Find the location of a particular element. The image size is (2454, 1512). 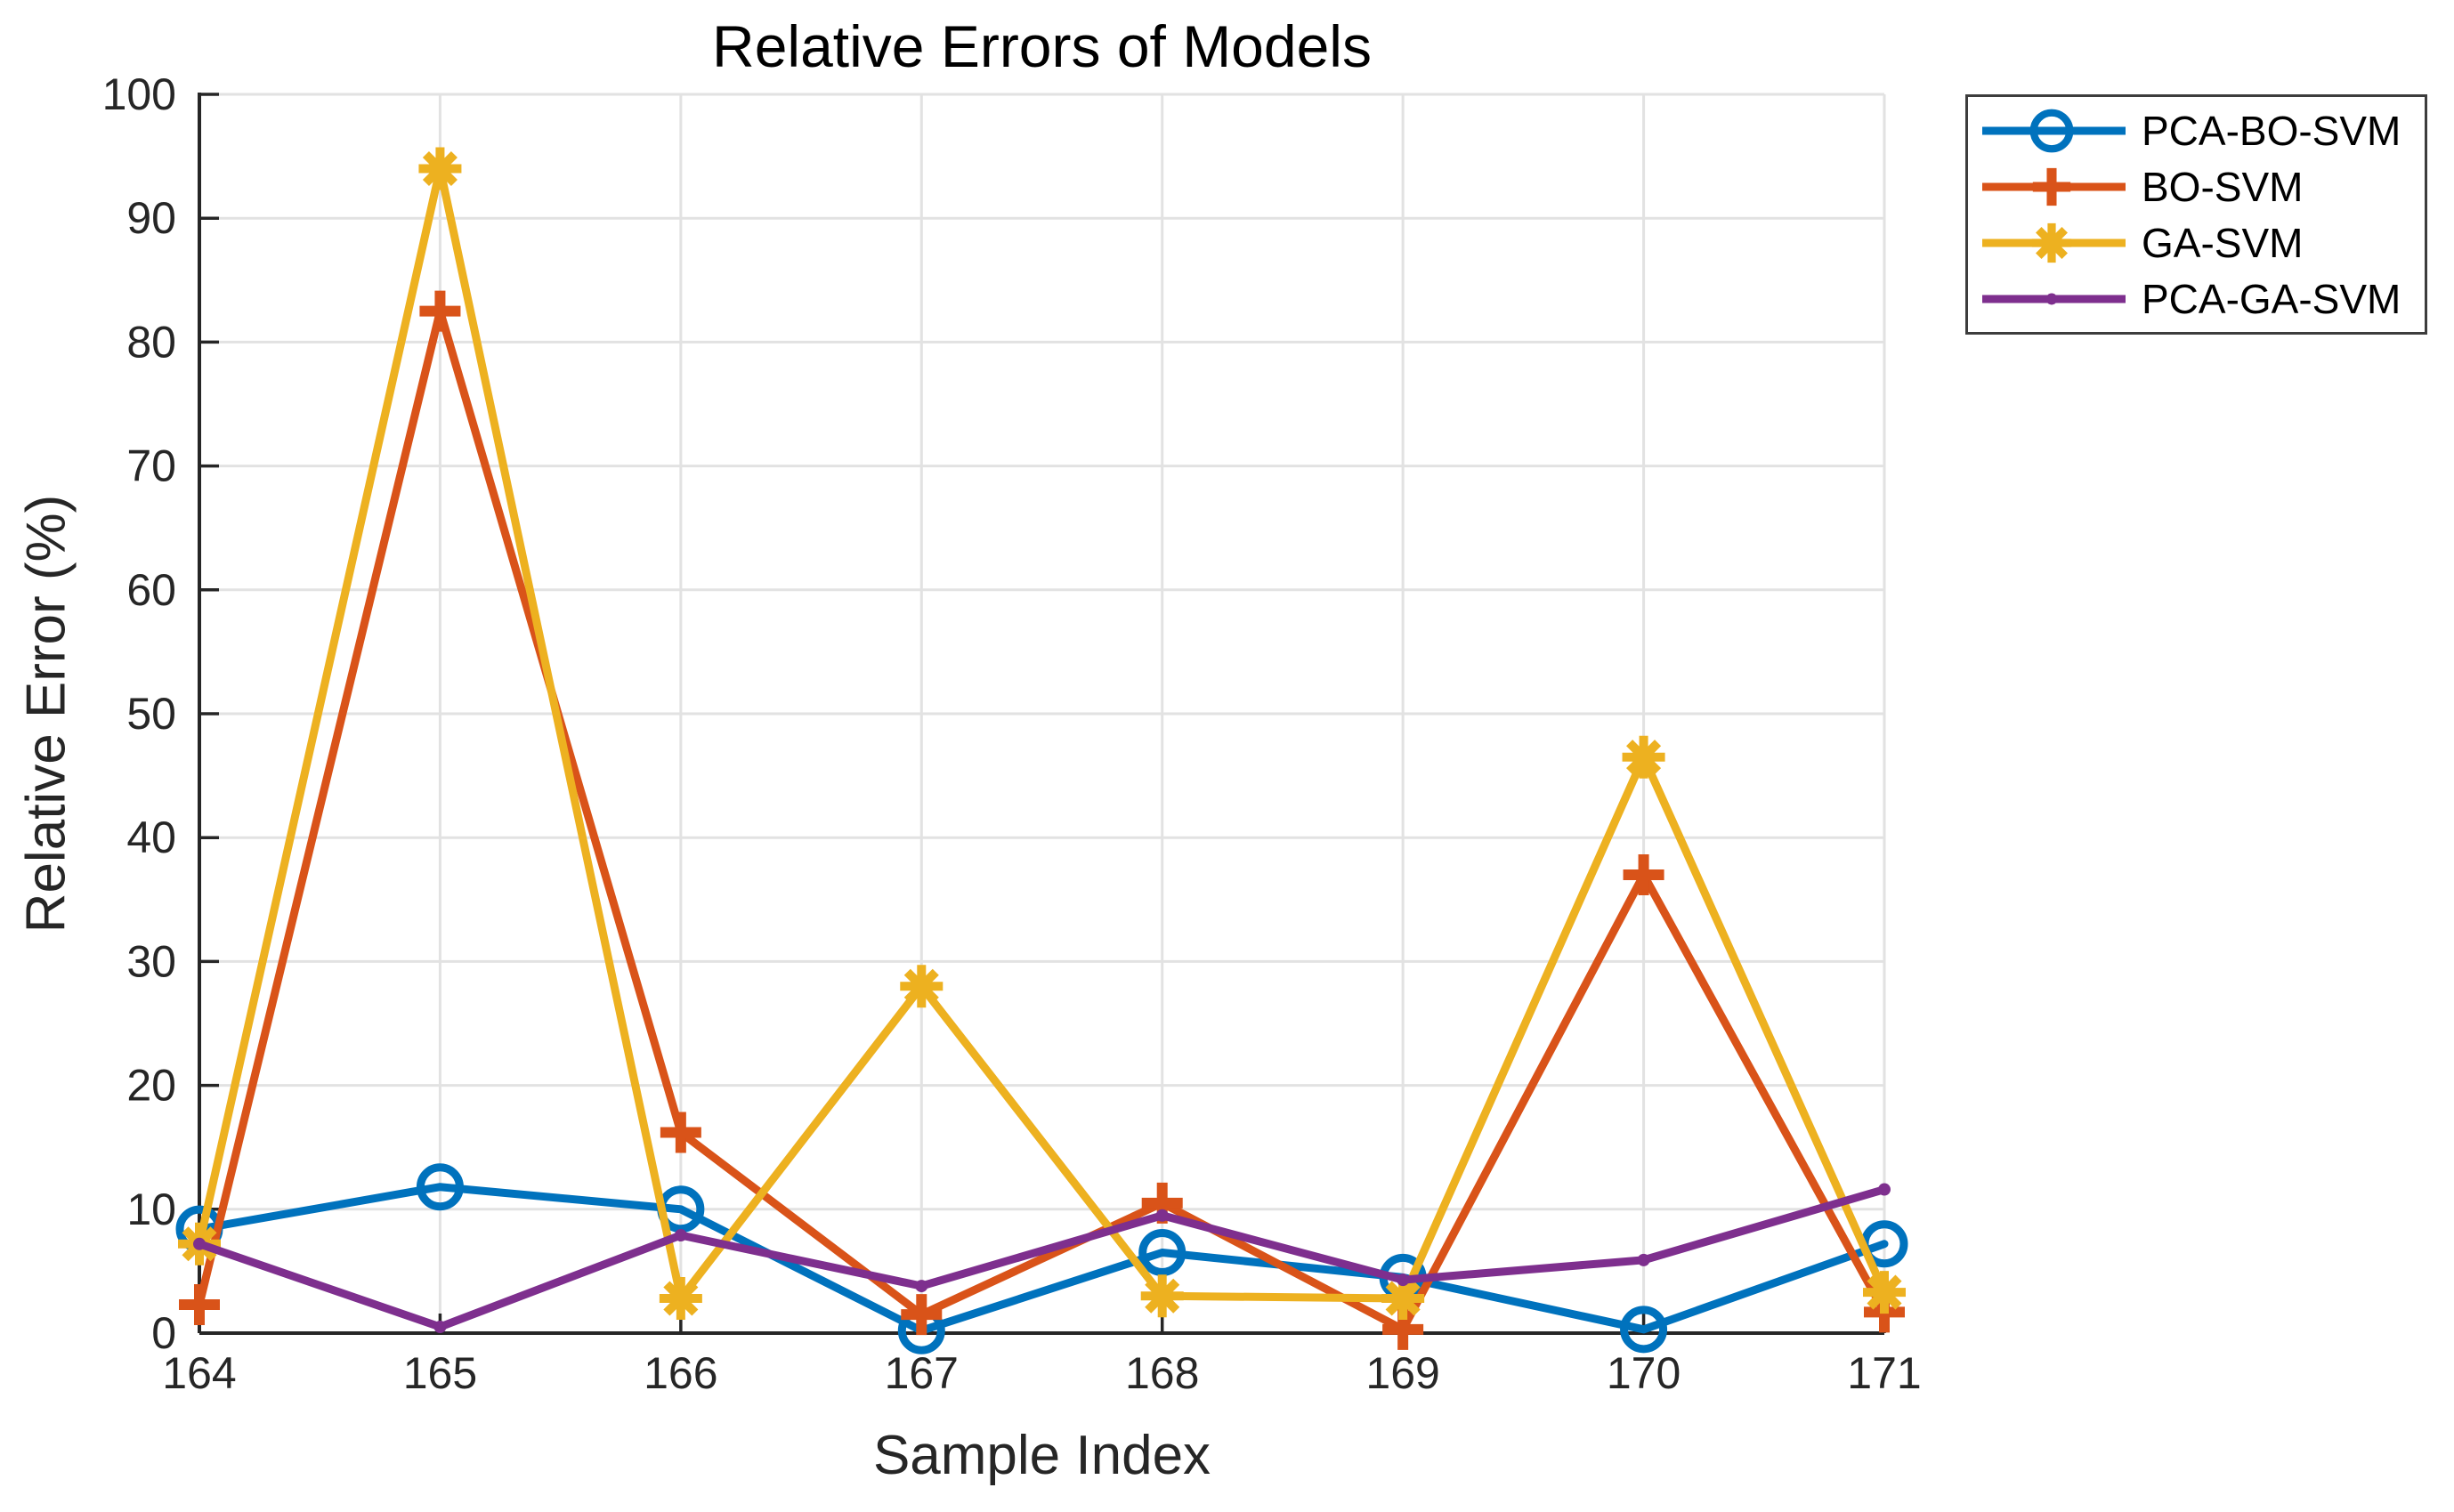

x-tick-label: 167 is located at coordinates (922, 1373).